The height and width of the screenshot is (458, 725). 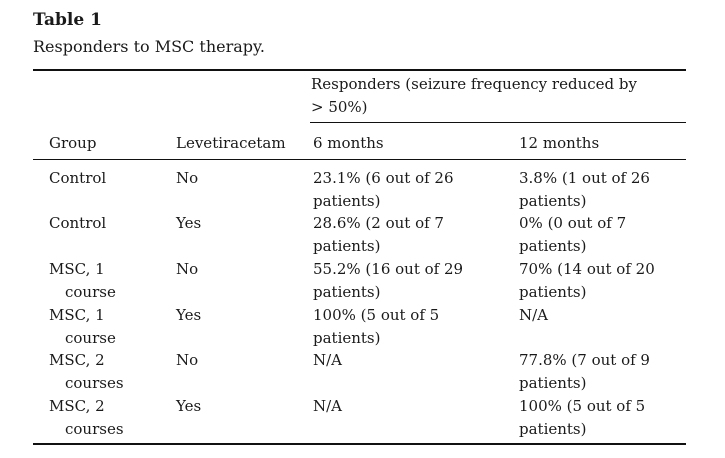 What do you see at coordinates (587, 281) in the screenshot?
I see `row-3-12-months: 70% (14 out of 20 patients)` at bounding box center [587, 281].